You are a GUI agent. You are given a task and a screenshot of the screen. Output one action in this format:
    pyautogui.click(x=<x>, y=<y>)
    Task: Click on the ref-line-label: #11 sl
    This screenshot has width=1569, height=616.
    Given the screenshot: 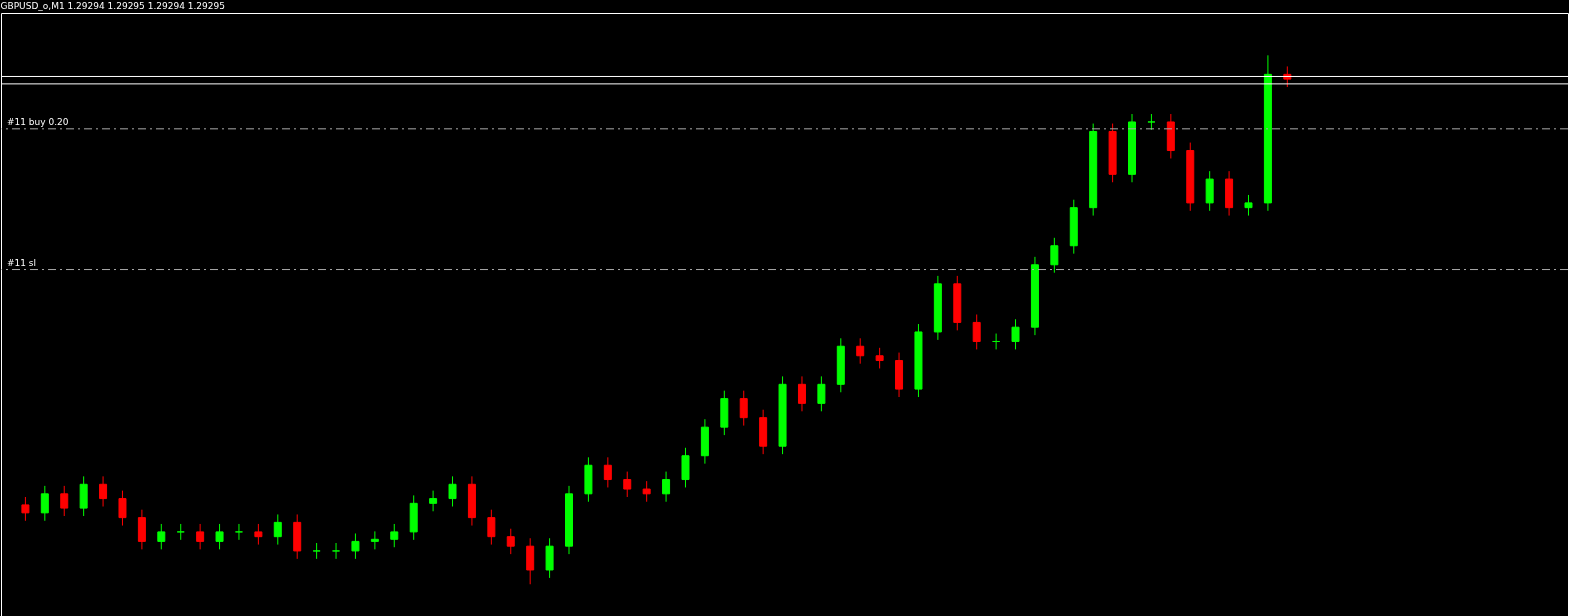 What is the action you would take?
    pyautogui.click(x=22, y=262)
    